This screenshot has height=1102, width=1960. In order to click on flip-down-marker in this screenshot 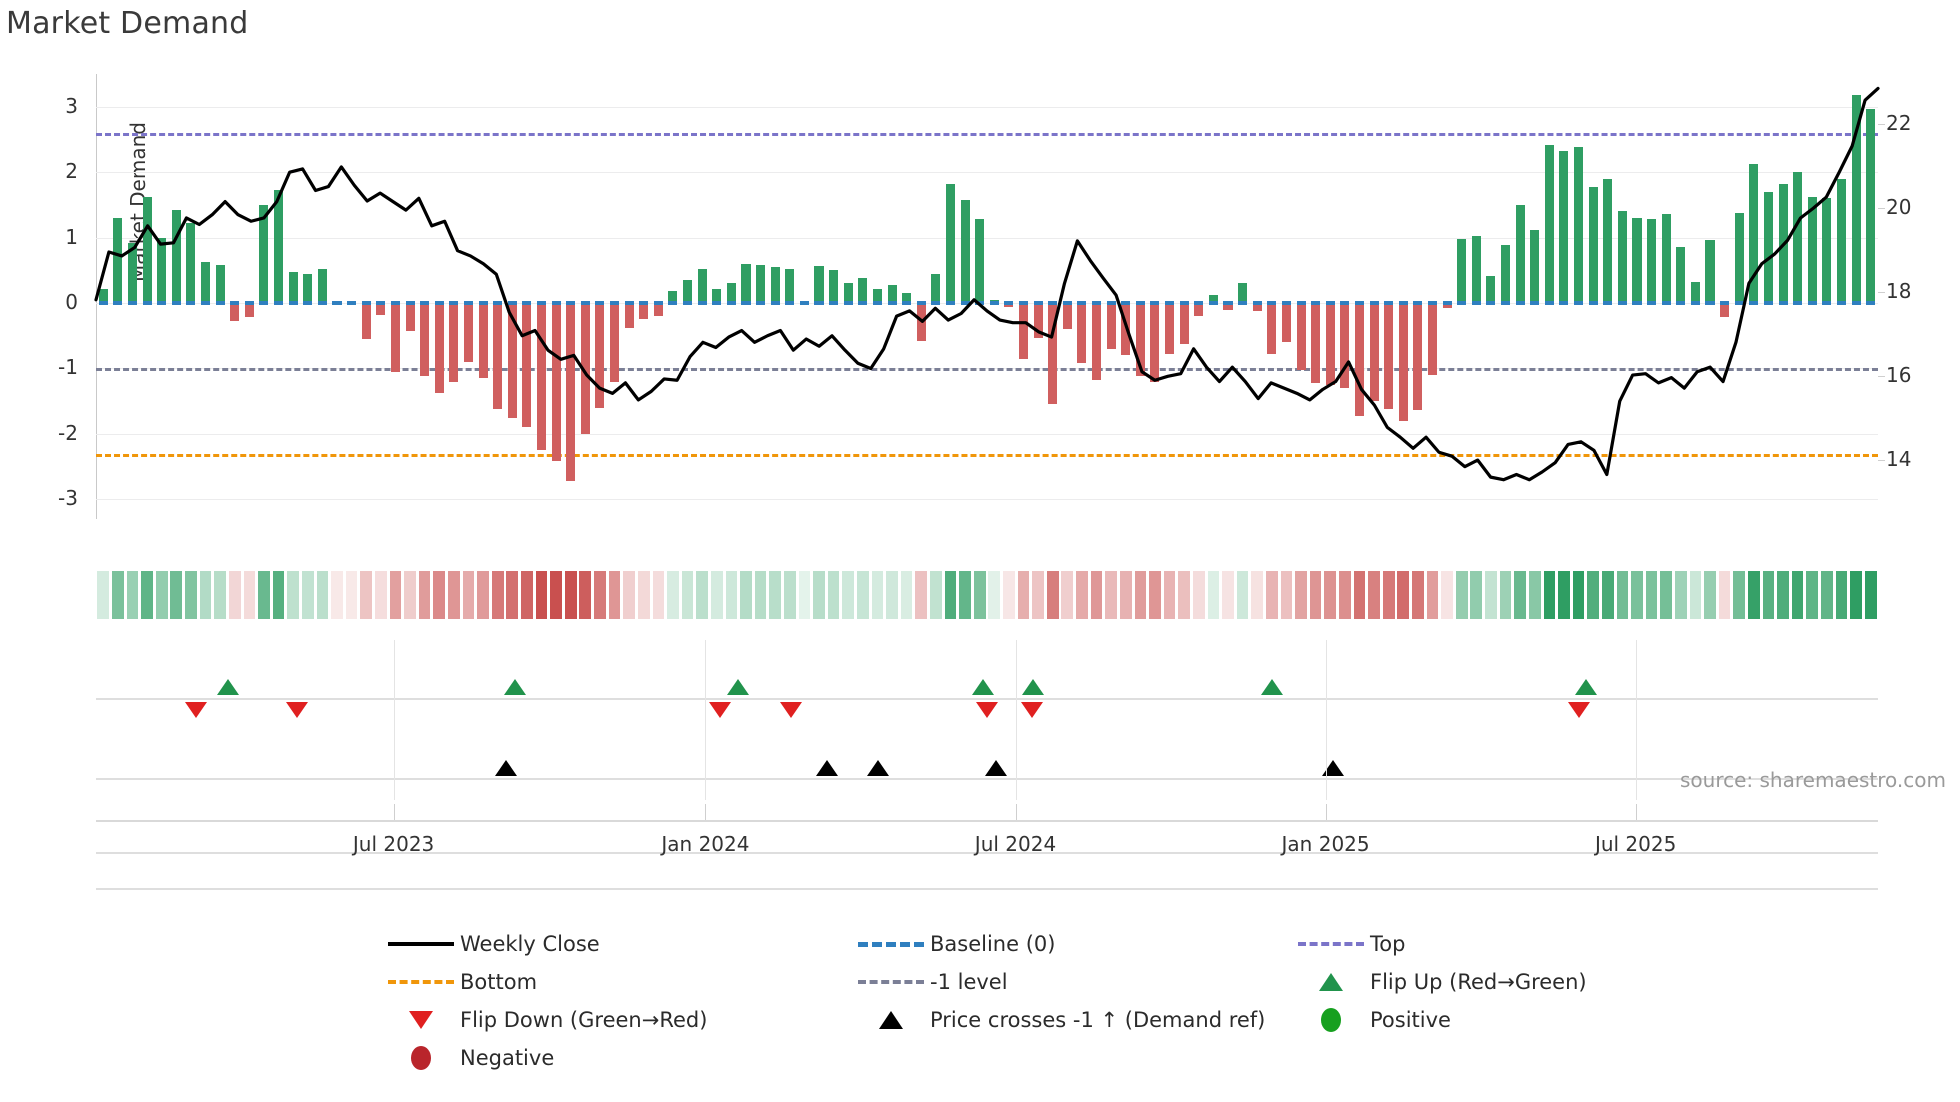, I will do `click(719, 710)`.